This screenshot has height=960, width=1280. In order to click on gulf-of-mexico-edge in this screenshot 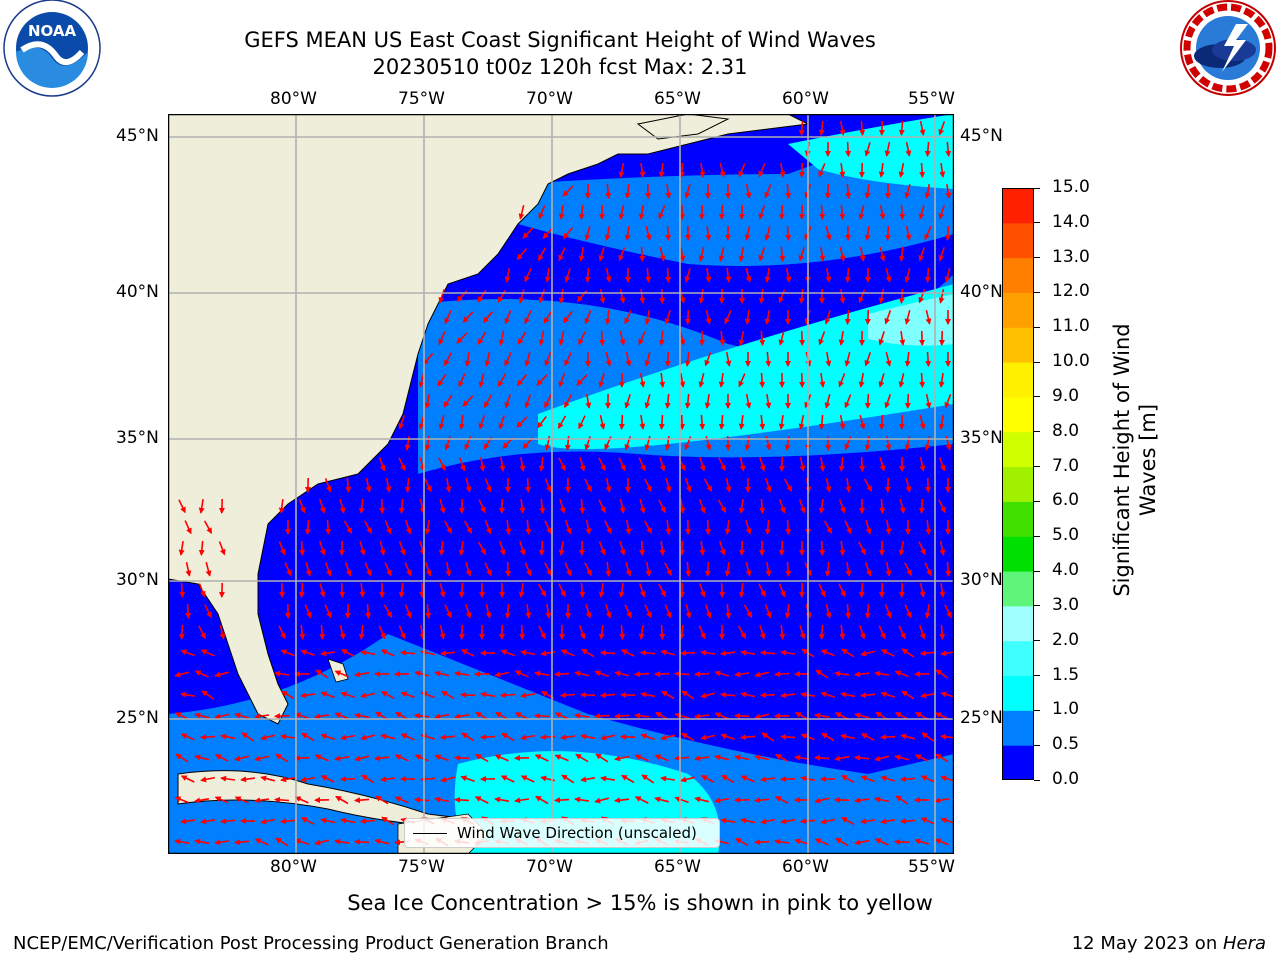, I will do `click(198, 621)`.